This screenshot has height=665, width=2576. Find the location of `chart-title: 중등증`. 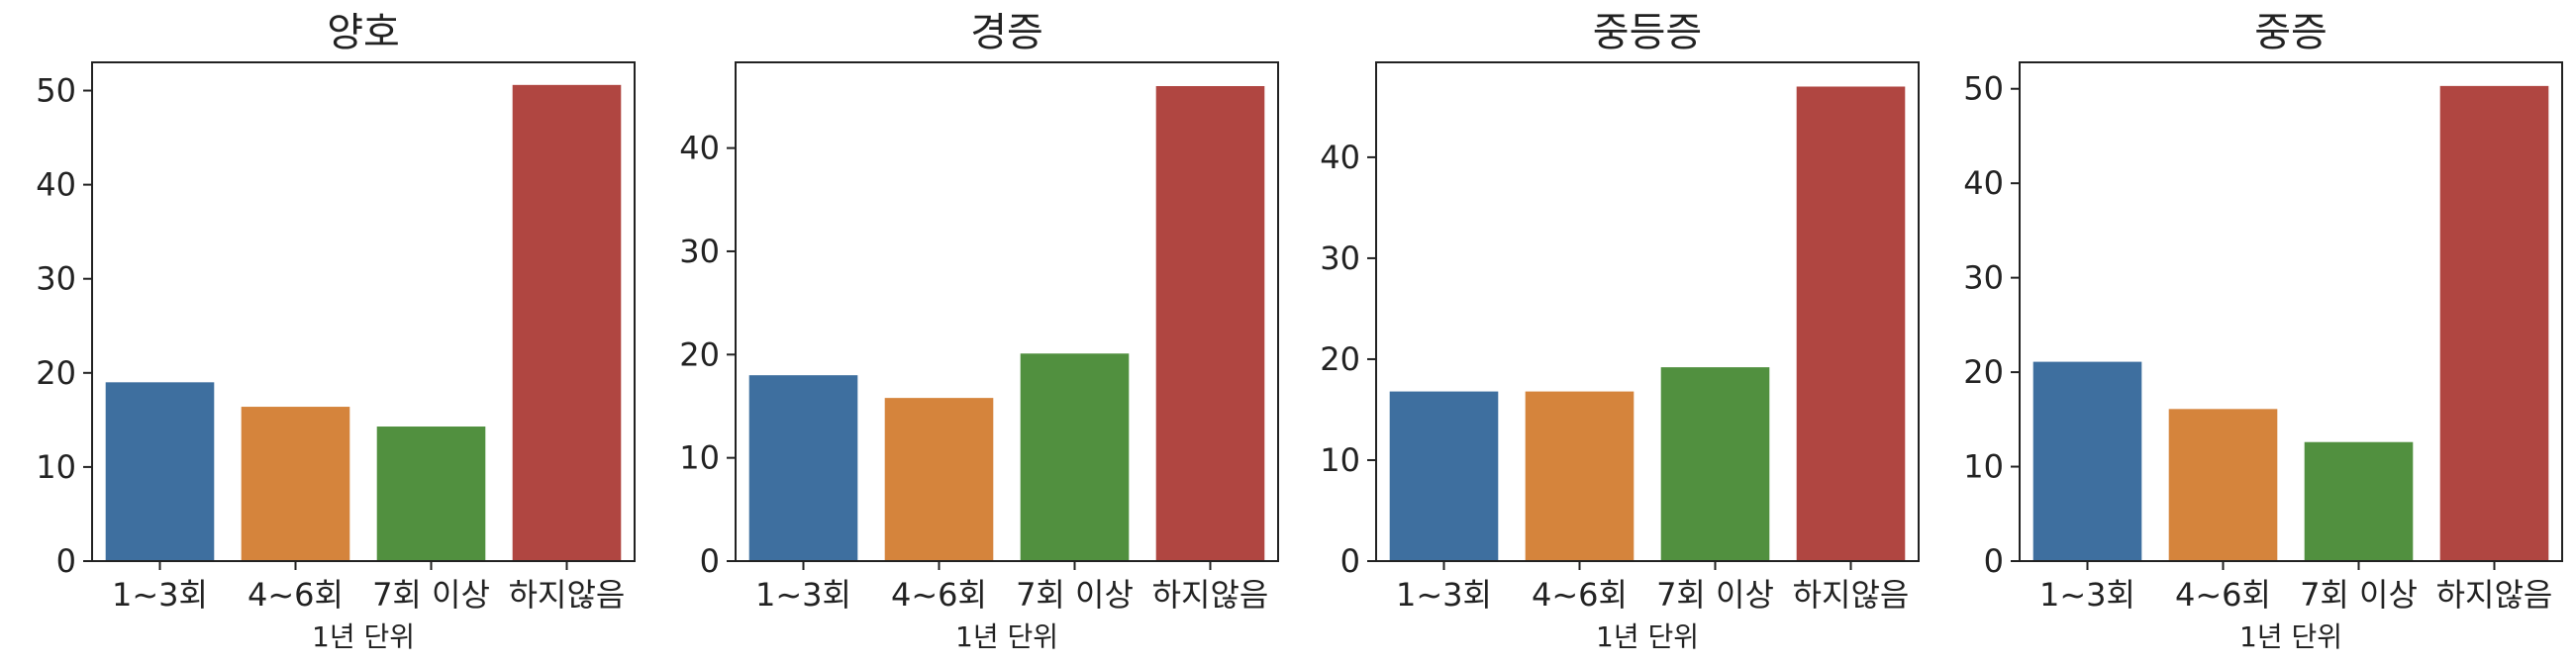

chart-title: 중등증 is located at coordinates (1647, 33).